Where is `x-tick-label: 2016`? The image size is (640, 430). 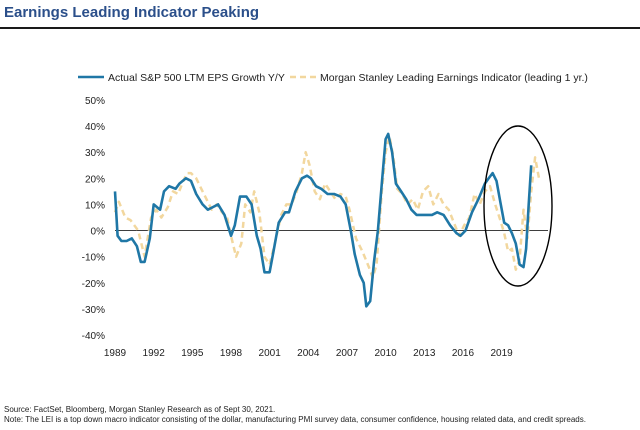
x-tick-label: 2016 is located at coordinates (463, 353).